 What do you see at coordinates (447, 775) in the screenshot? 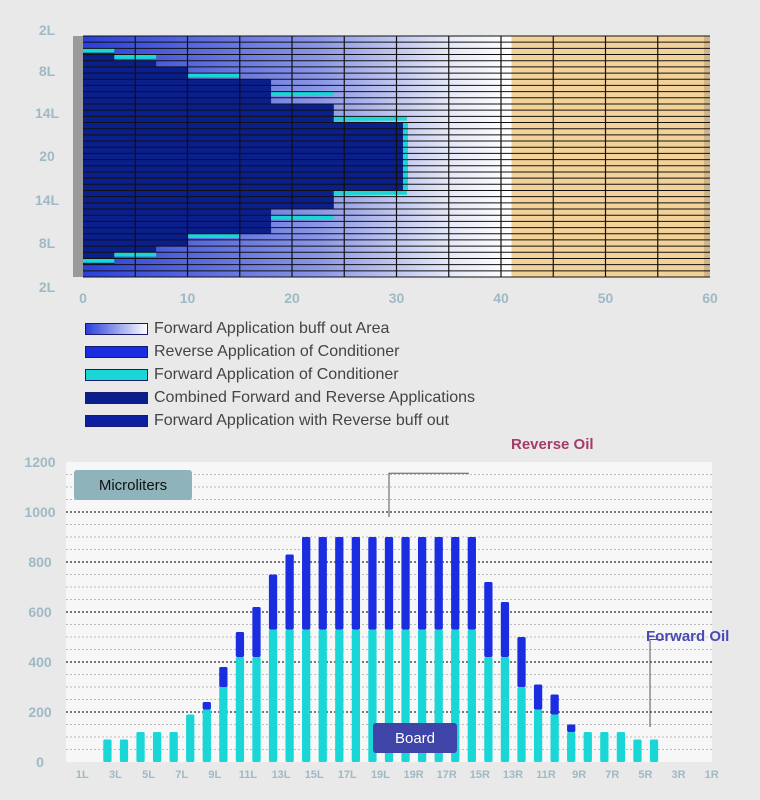
I see `x-tick-label: 17R` at bounding box center [447, 775].